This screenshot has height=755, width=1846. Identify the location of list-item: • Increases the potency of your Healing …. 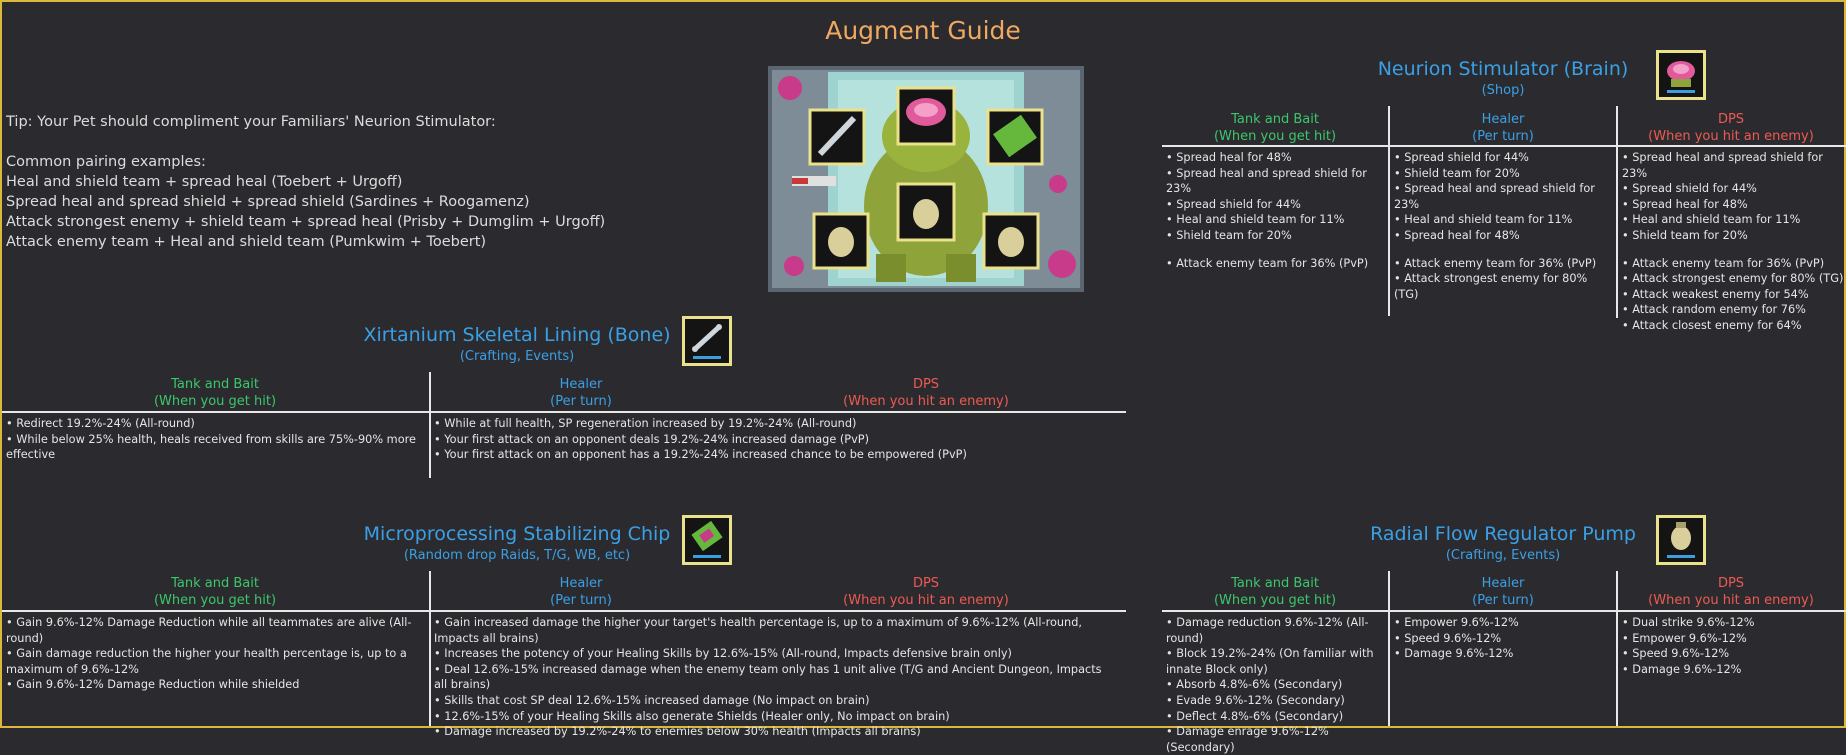
(723, 654).